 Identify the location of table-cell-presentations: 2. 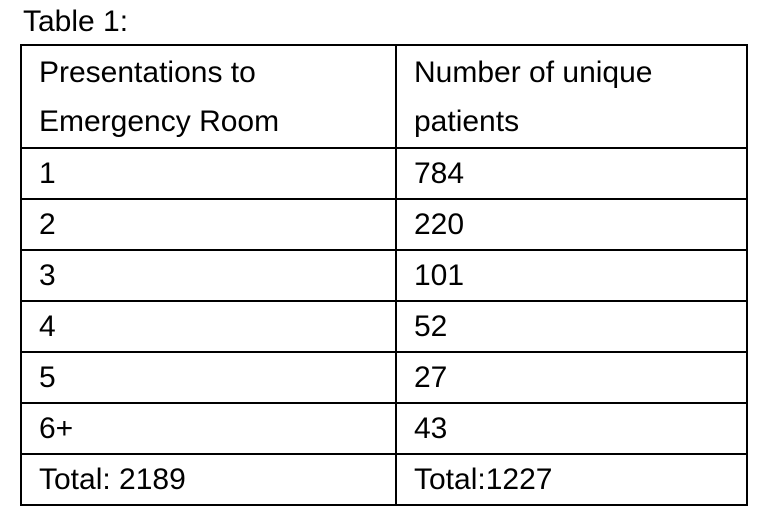
(208, 224).